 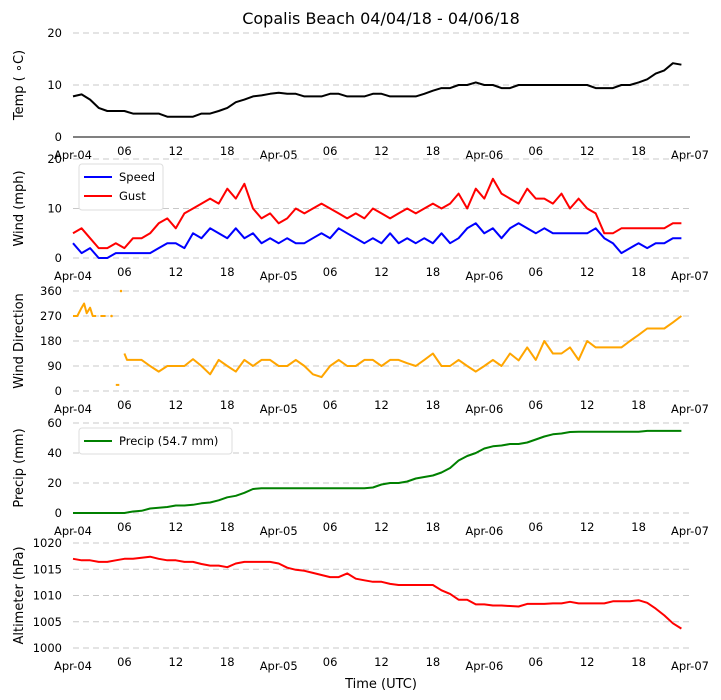 I want to click on y-tick-label: 1010, so click(x=47, y=596).